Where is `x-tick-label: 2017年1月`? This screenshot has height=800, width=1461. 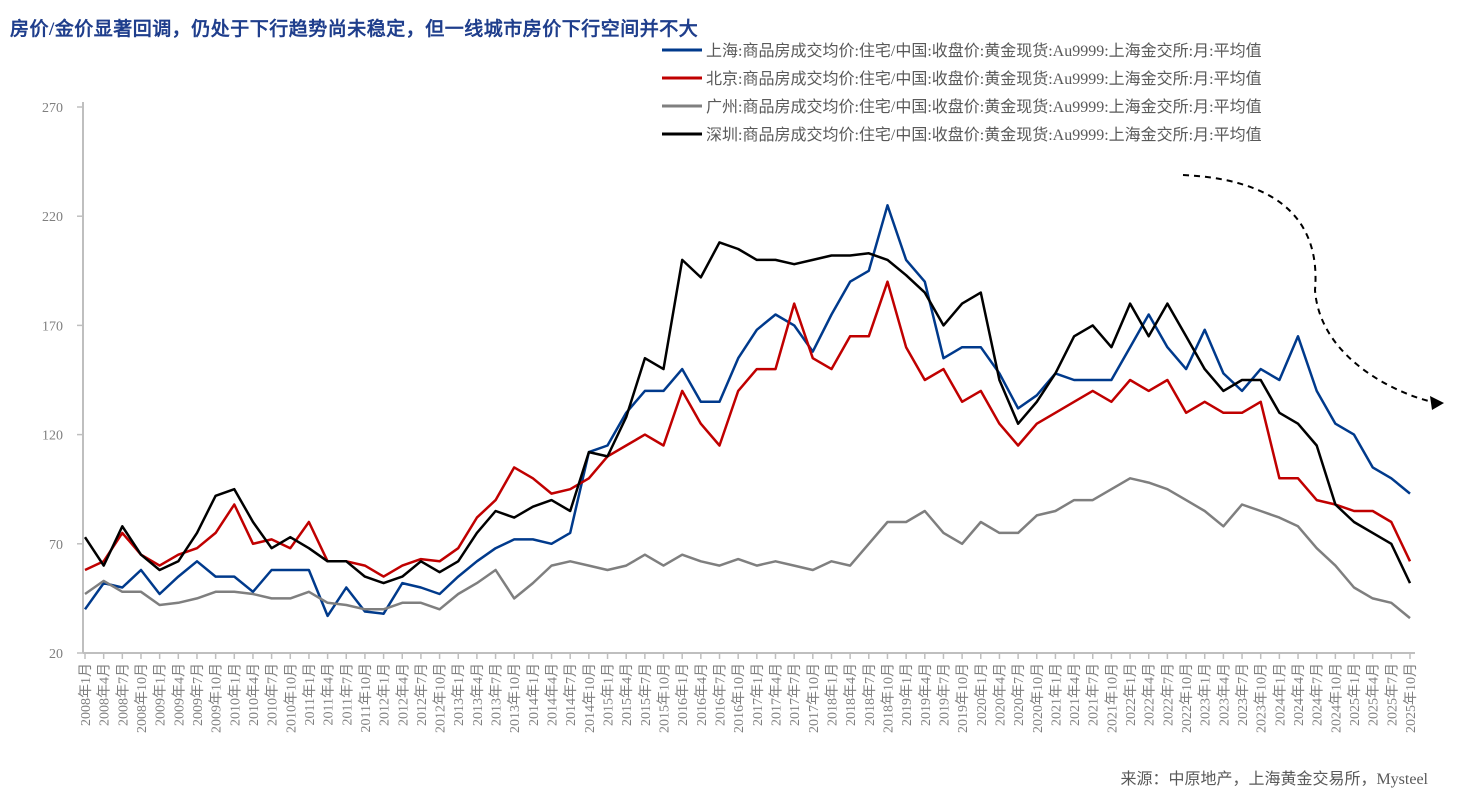 x-tick-label: 2017年1月 is located at coordinates (758, 694).